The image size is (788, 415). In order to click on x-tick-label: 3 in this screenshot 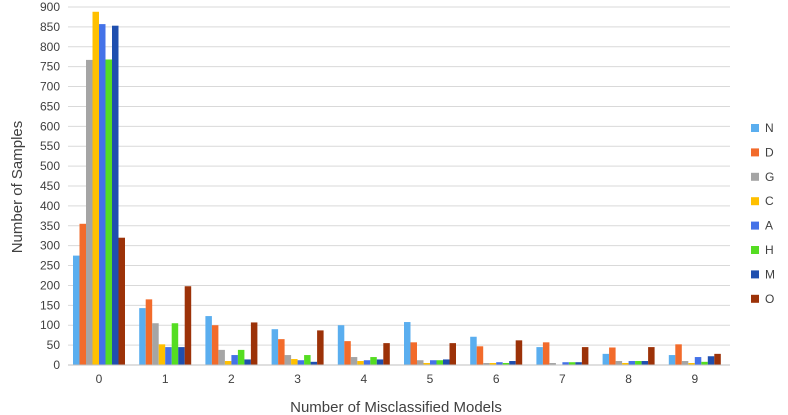, I will do `click(297, 379)`.